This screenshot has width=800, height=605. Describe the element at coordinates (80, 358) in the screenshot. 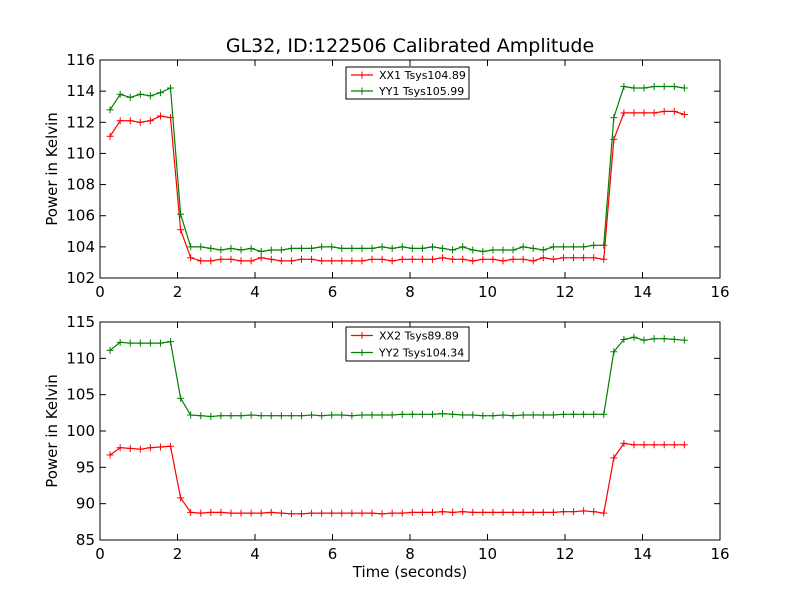

I see `bottom-y-tick-label: 110` at that location.